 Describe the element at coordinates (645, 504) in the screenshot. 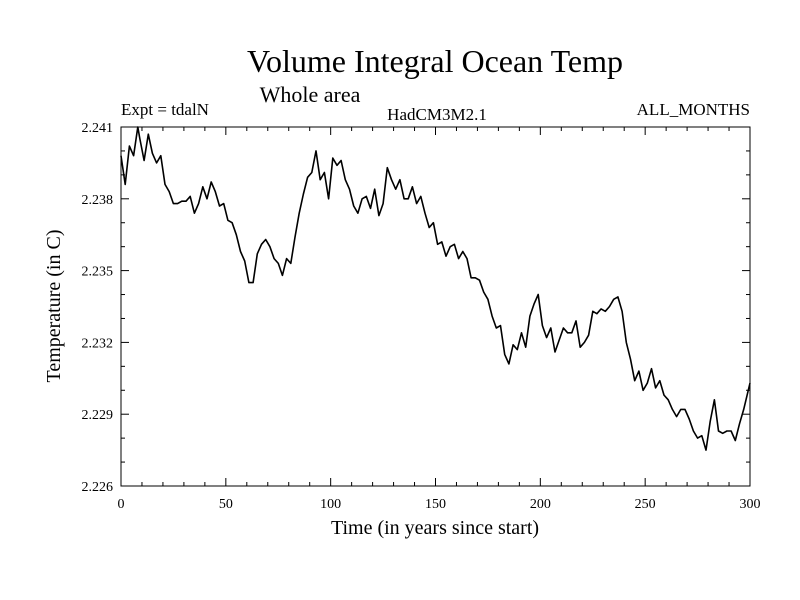

I see `x-tick-label: 250` at that location.